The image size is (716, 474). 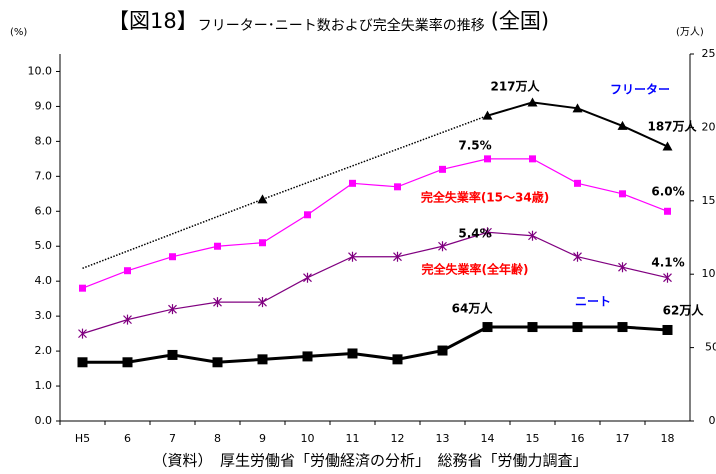 What do you see at coordinates (488, 438) in the screenshot?
I see `x-tick-label: 14` at bounding box center [488, 438].